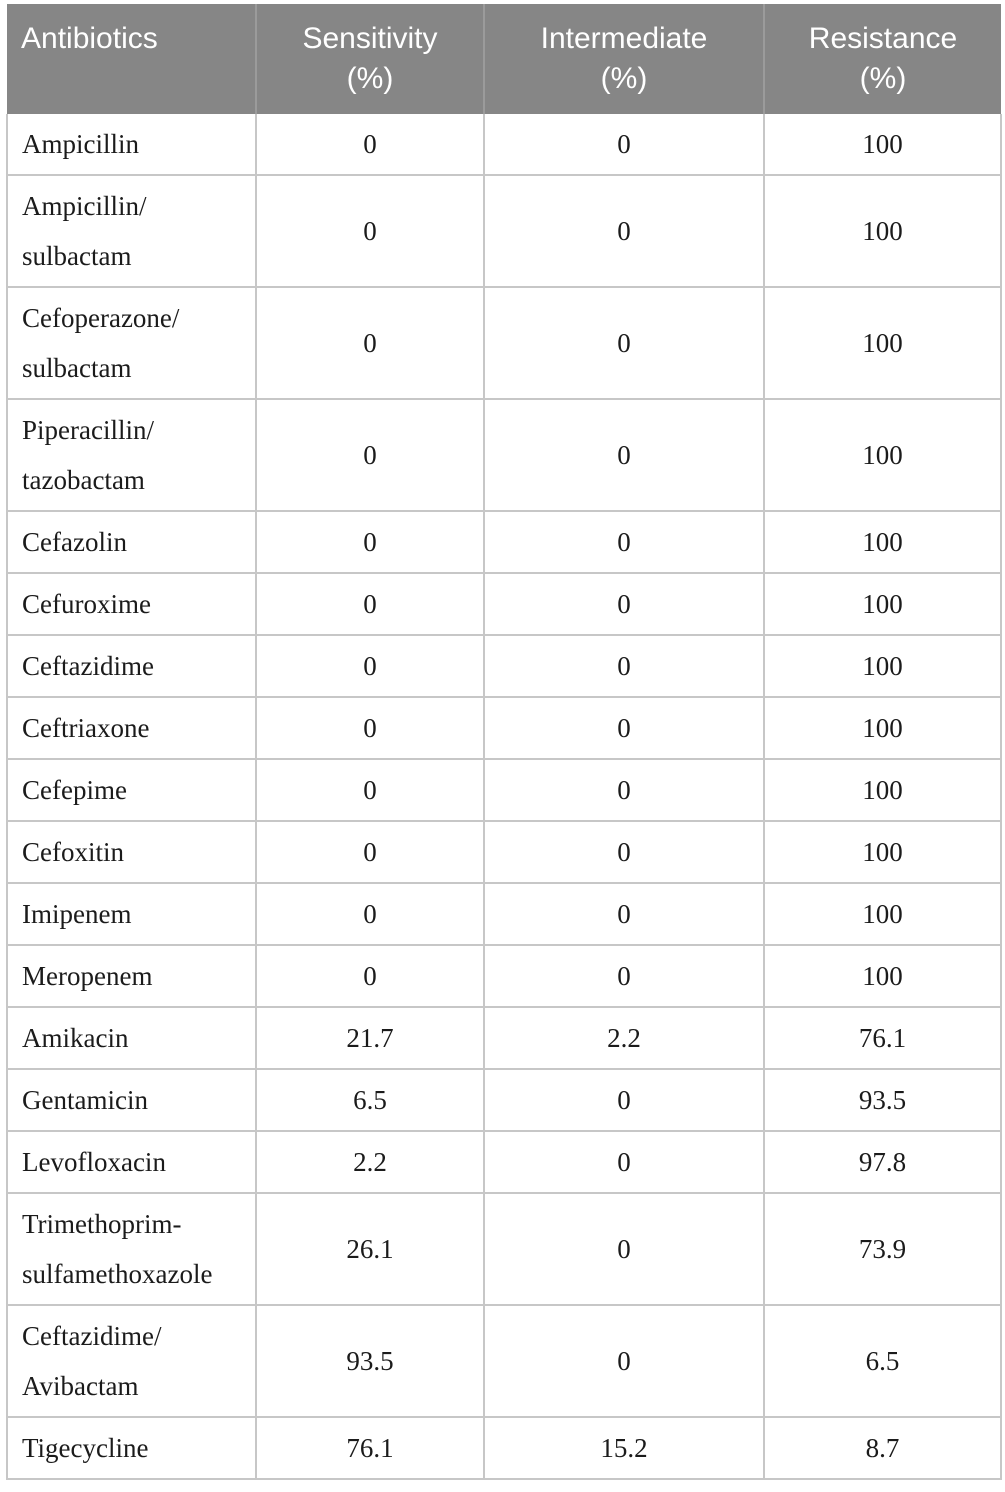 The image size is (1005, 1492). I want to click on table-row: Tigecycline 76.1 15.2 8.7, so click(504, 1448).